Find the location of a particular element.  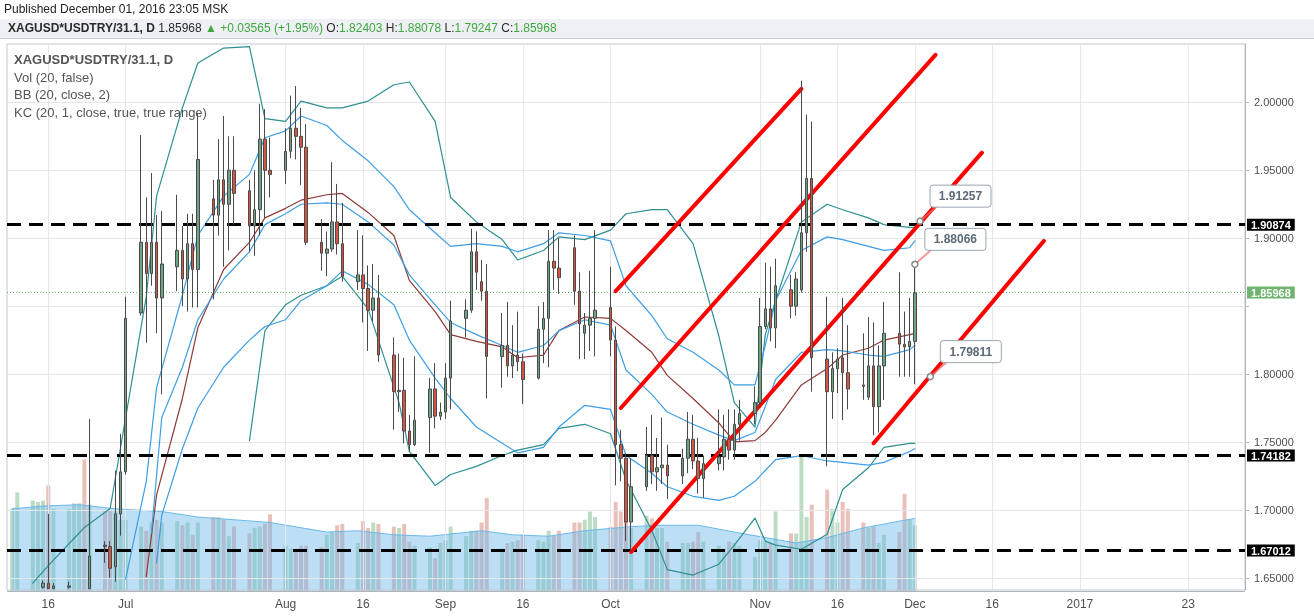

ref-line-label: 1.90874 is located at coordinates (1271, 224).